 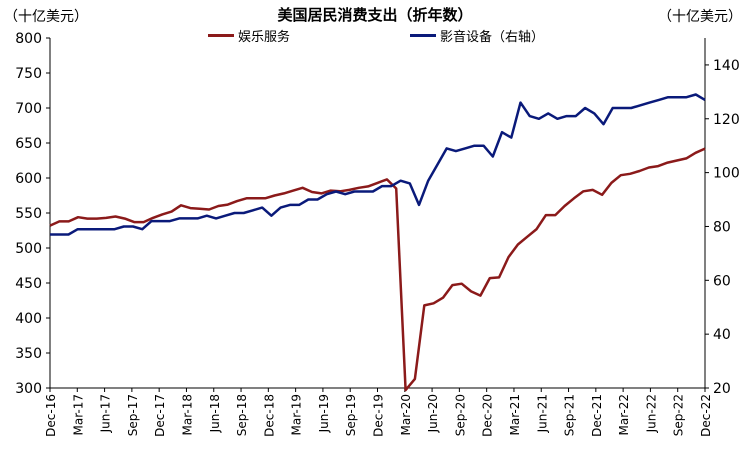 I want to click on x-axis-tick-label: Jun-21, so click(x=542, y=413).